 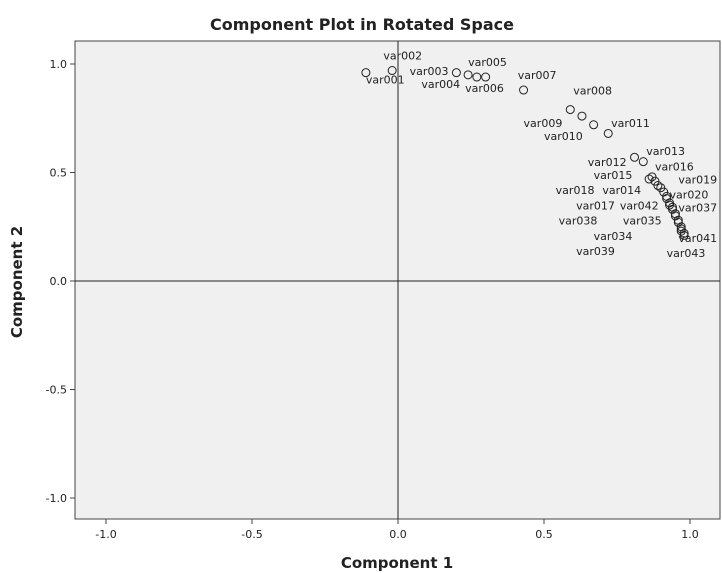 I want to click on point-label: var043, so click(x=686, y=253).